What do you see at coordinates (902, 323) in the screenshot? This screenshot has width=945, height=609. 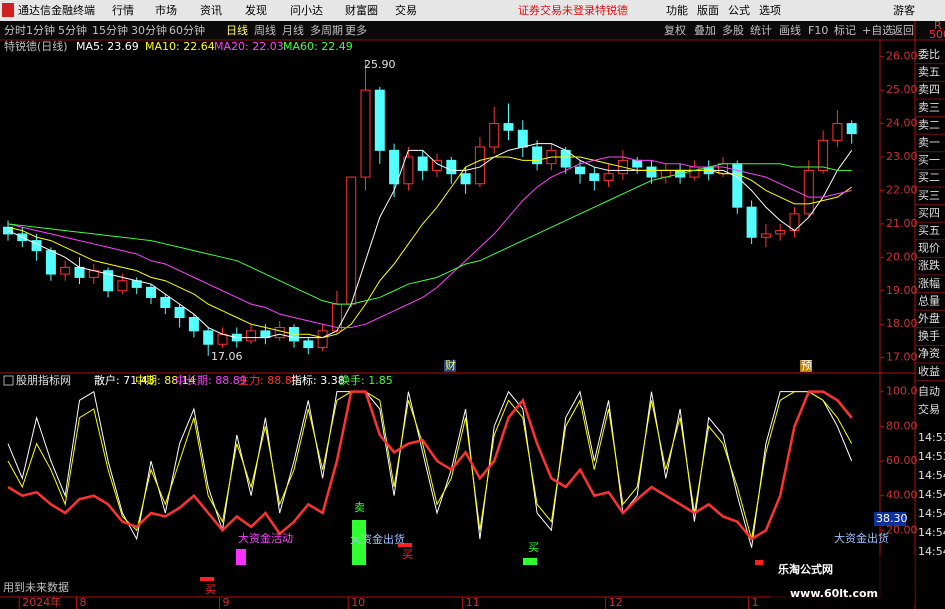 I see `y-tick-label: 18.00` at bounding box center [902, 323].